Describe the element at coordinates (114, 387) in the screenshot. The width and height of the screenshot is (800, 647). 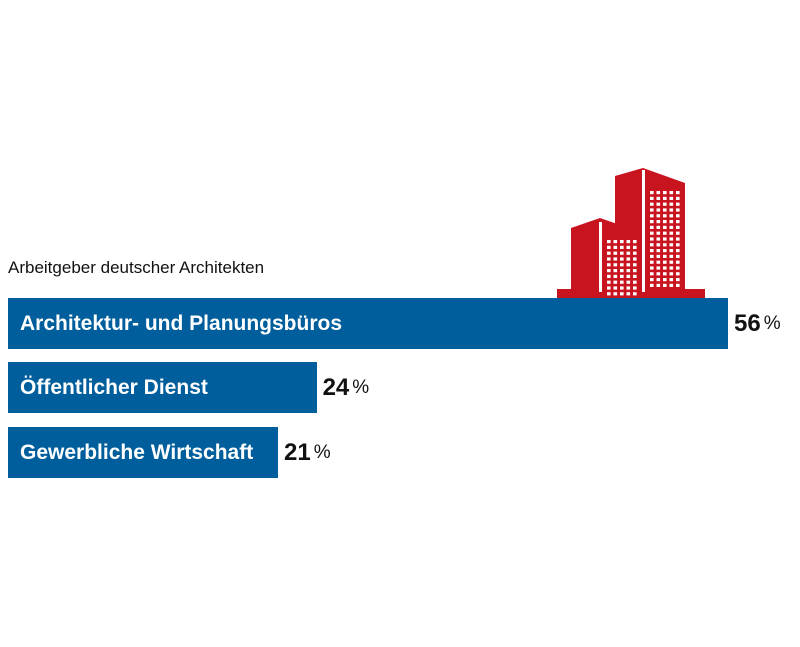
I see `bar-label: Öffentlicher Dienst` at that location.